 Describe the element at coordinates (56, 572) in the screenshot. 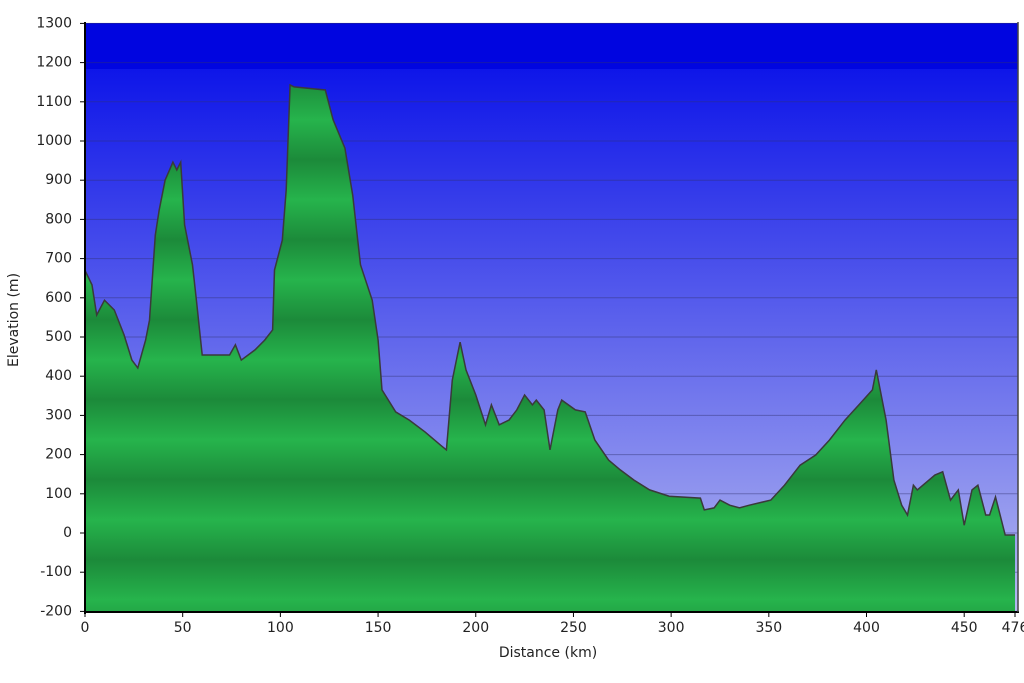

I see `y-tick-label: -100` at that location.